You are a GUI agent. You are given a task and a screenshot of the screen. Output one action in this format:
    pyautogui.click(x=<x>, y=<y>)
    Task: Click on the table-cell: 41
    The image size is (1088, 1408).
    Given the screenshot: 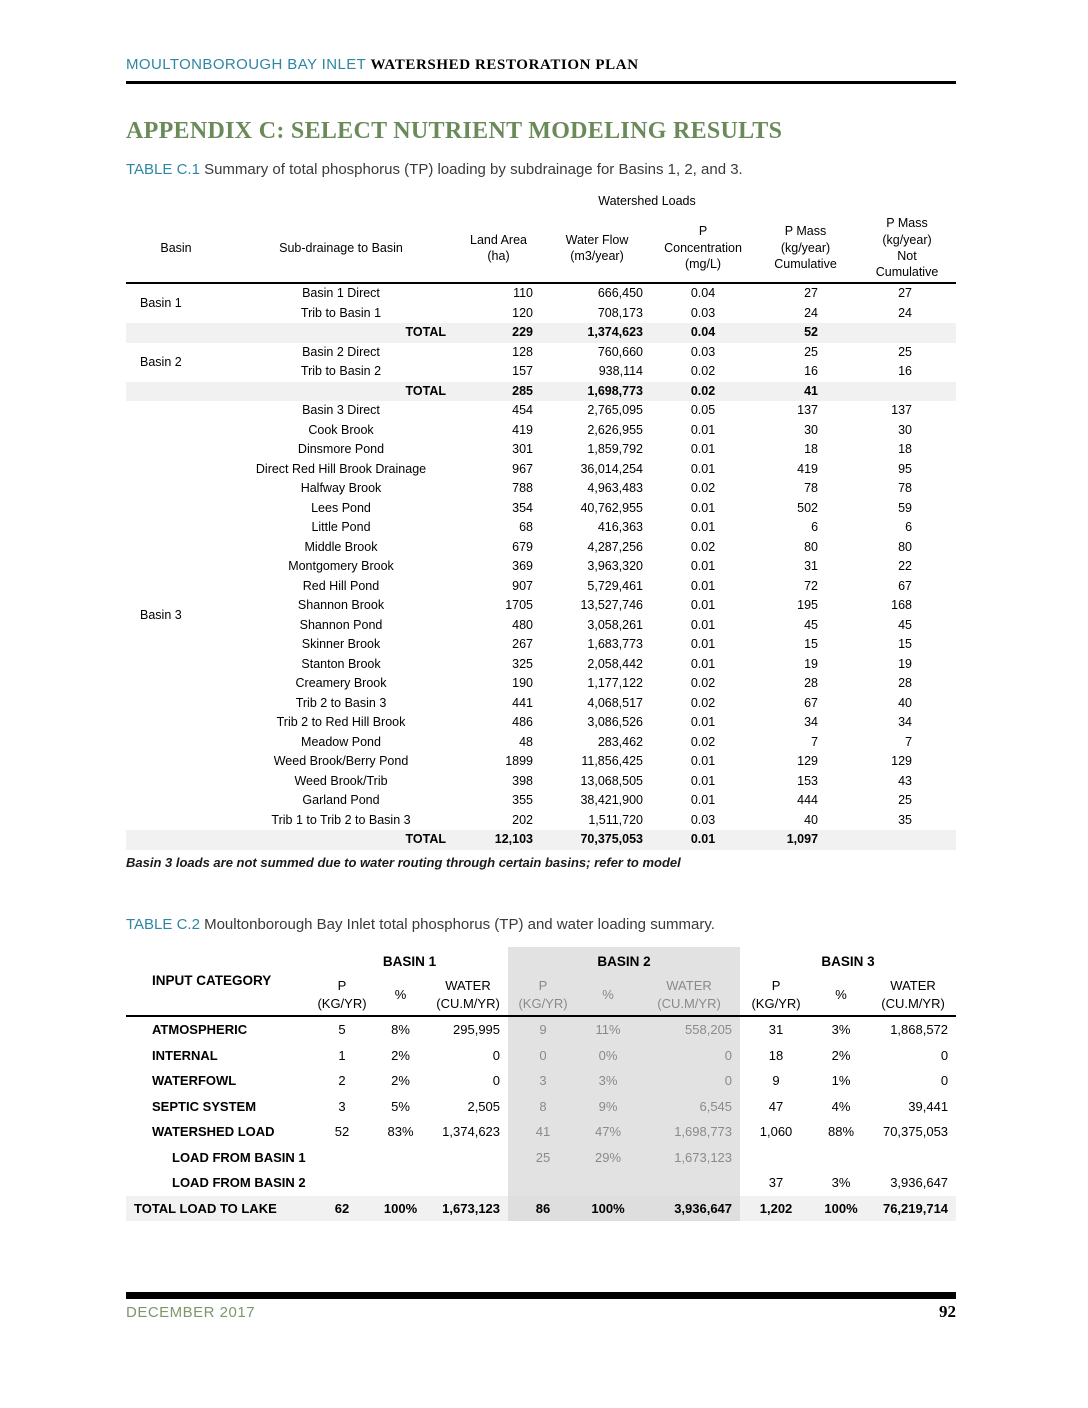 What is the action you would take?
    pyautogui.click(x=543, y=1132)
    